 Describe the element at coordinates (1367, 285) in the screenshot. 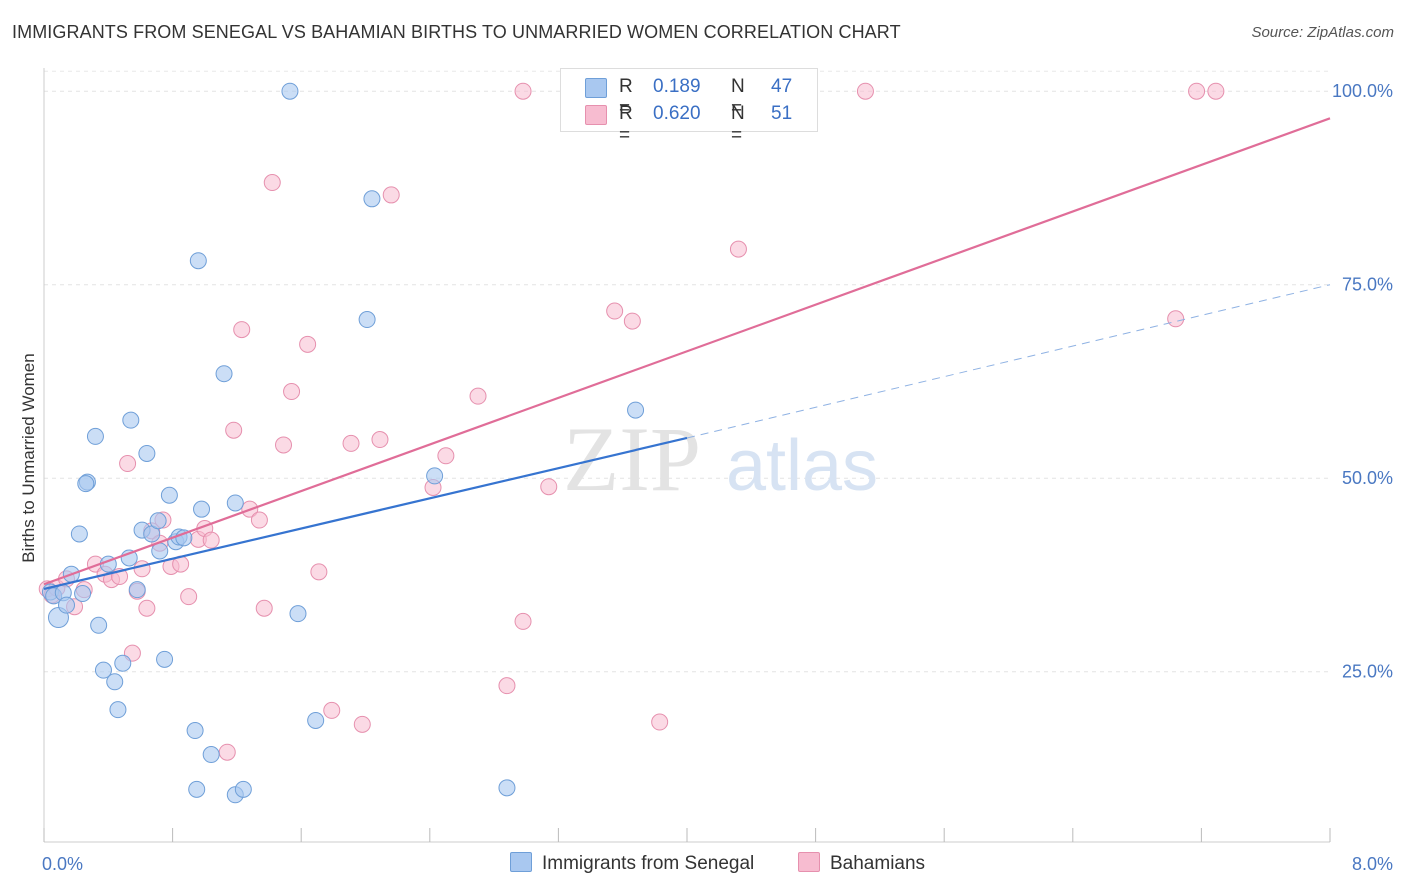

I see `y-tick-label: 75.0%` at that location.